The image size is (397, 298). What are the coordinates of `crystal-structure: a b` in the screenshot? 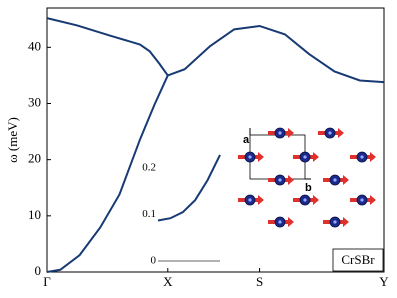 It's located at (307, 177).